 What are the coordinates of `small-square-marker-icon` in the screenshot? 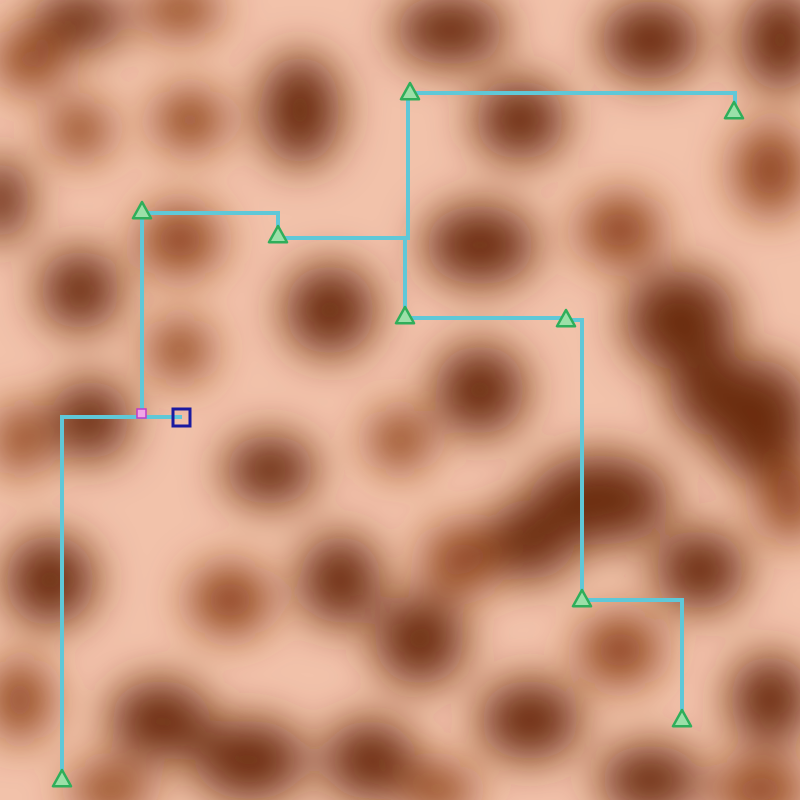 It's located at (141, 413).